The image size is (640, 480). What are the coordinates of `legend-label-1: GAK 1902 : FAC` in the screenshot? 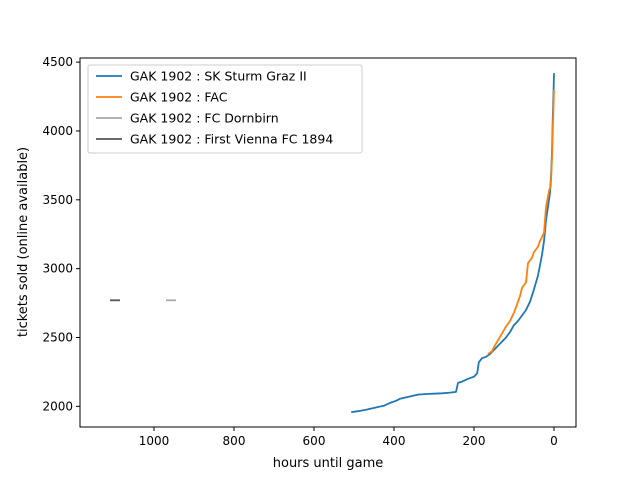 It's located at (179, 97).